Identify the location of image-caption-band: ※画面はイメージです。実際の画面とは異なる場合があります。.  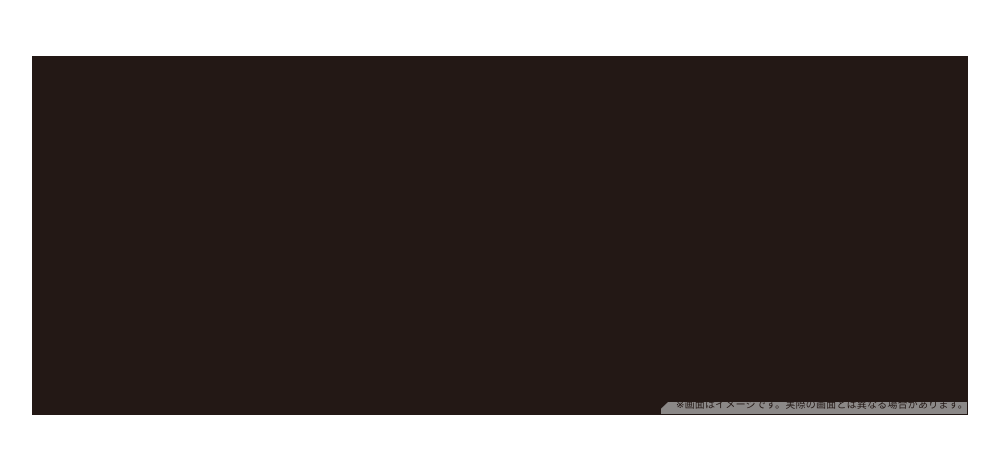
(814, 408).